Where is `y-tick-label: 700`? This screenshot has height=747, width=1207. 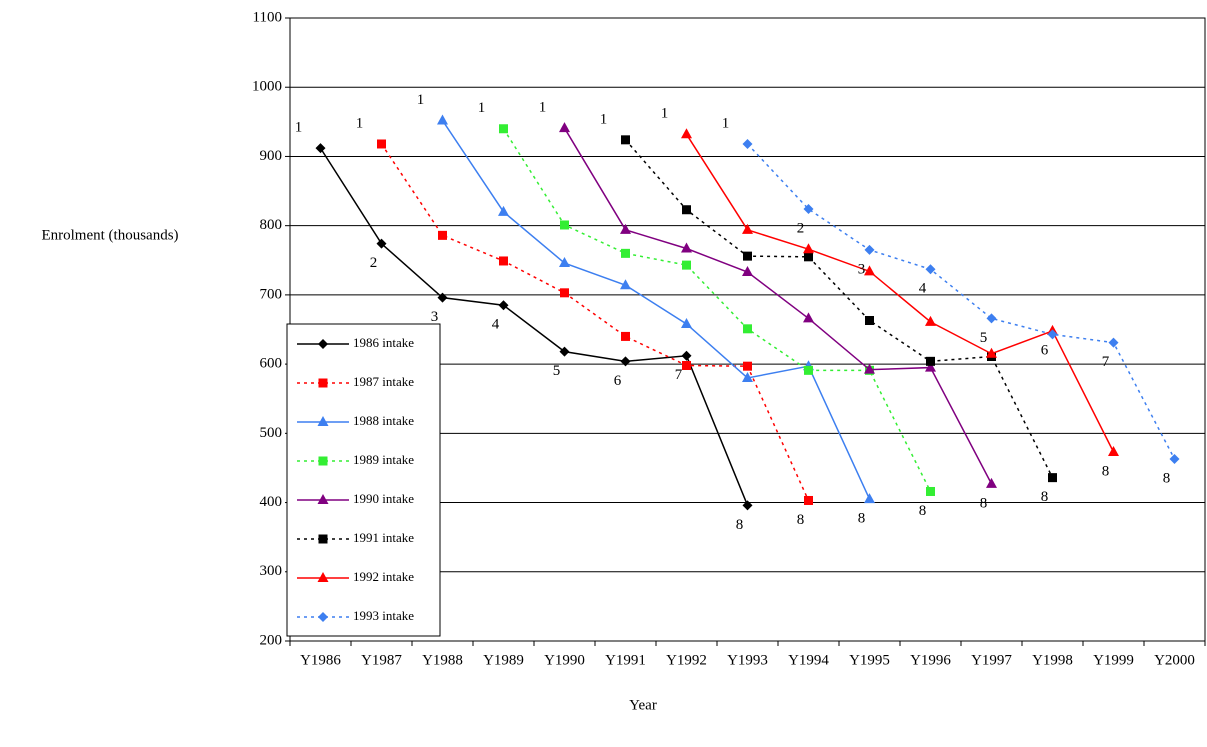
y-tick-label: 700 is located at coordinates (271, 294).